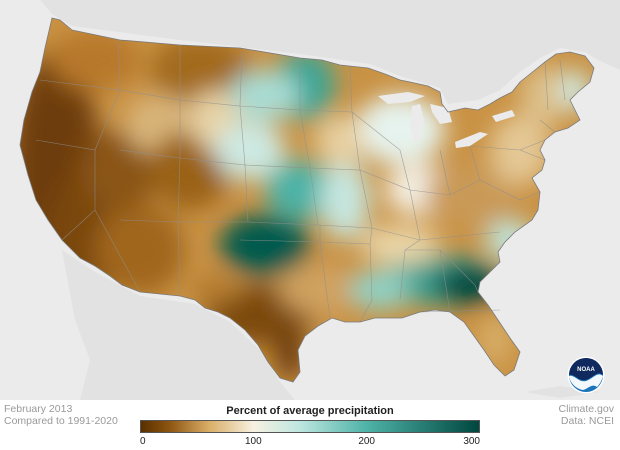  What do you see at coordinates (586, 375) in the screenshot?
I see `noaa-logo: NOAA` at bounding box center [586, 375].